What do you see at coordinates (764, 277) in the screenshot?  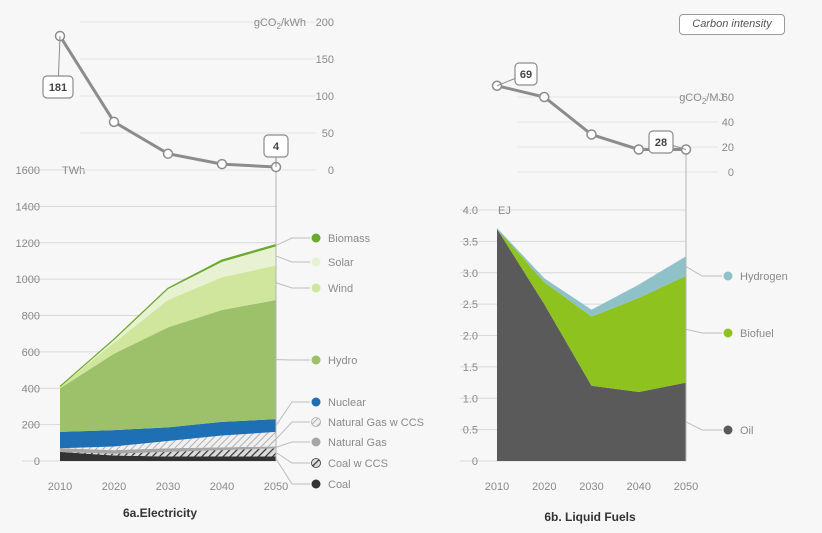 I see `liquid-fuels-legend-label-hydrogen: Hydrogen` at bounding box center [764, 277].